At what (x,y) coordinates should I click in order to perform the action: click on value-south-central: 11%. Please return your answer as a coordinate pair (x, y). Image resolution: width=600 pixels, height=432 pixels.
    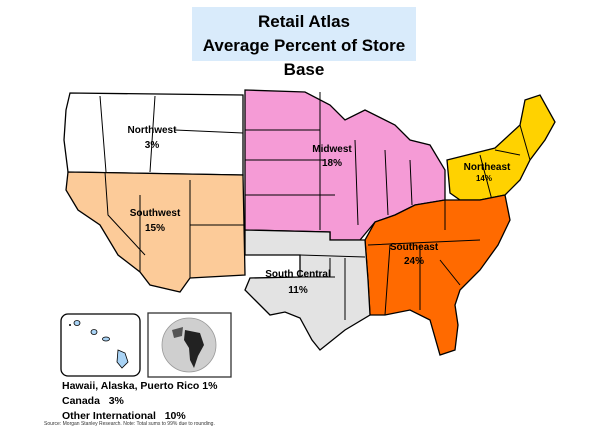
    Looking at the image, I should click on (298, 290).